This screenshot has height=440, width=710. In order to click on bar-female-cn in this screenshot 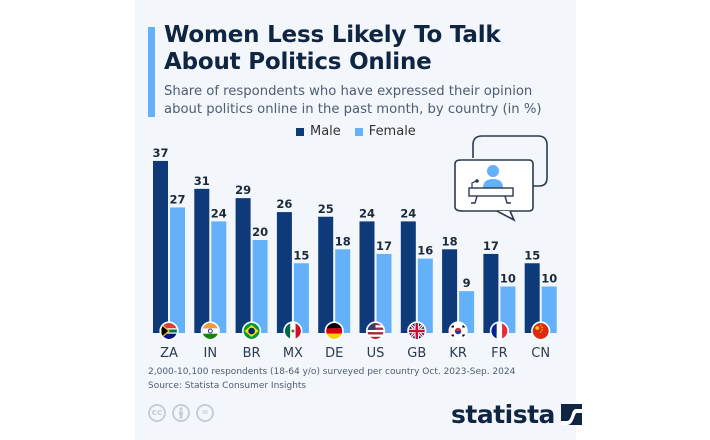, I will do `click(549, 309)`.